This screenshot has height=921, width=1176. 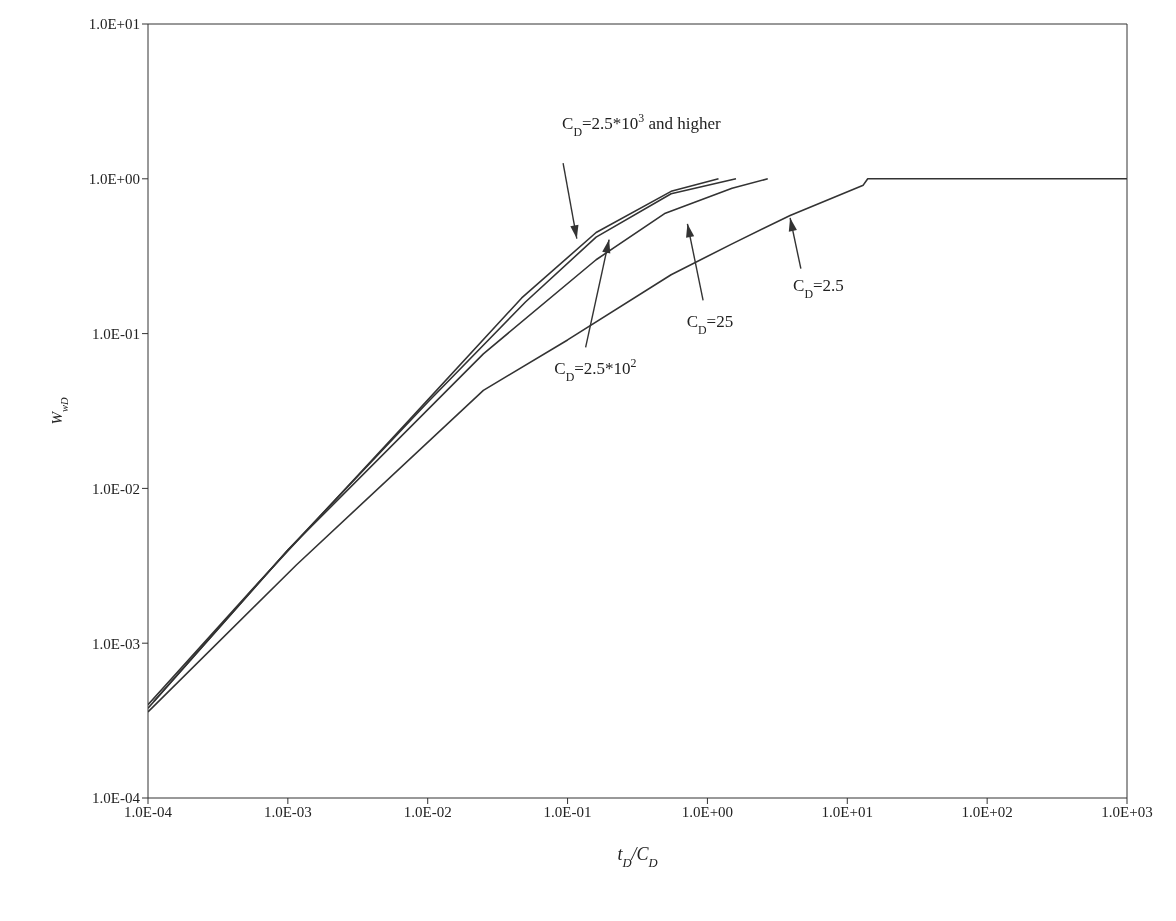 What do you see at coordinates (114, 179) in the screenshot?
I see `y-tick-label: 1.0E+00` at bounding box center [114, 179].